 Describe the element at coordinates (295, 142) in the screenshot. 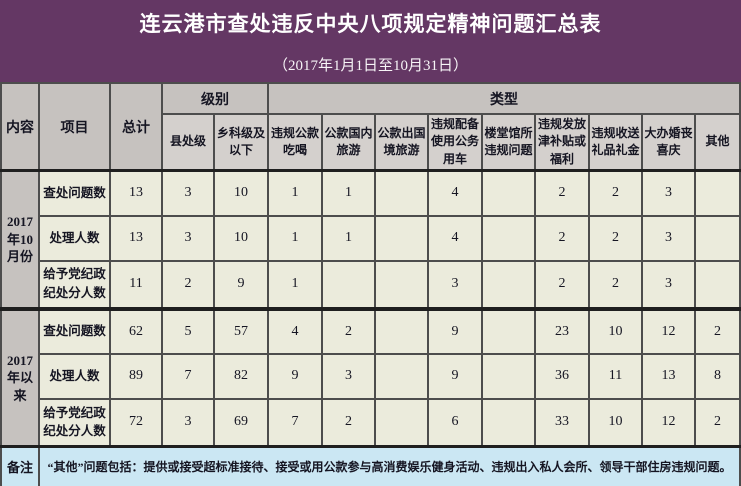

I see `column-header-public-funds-dining: 违规公款吃喝` at that location.